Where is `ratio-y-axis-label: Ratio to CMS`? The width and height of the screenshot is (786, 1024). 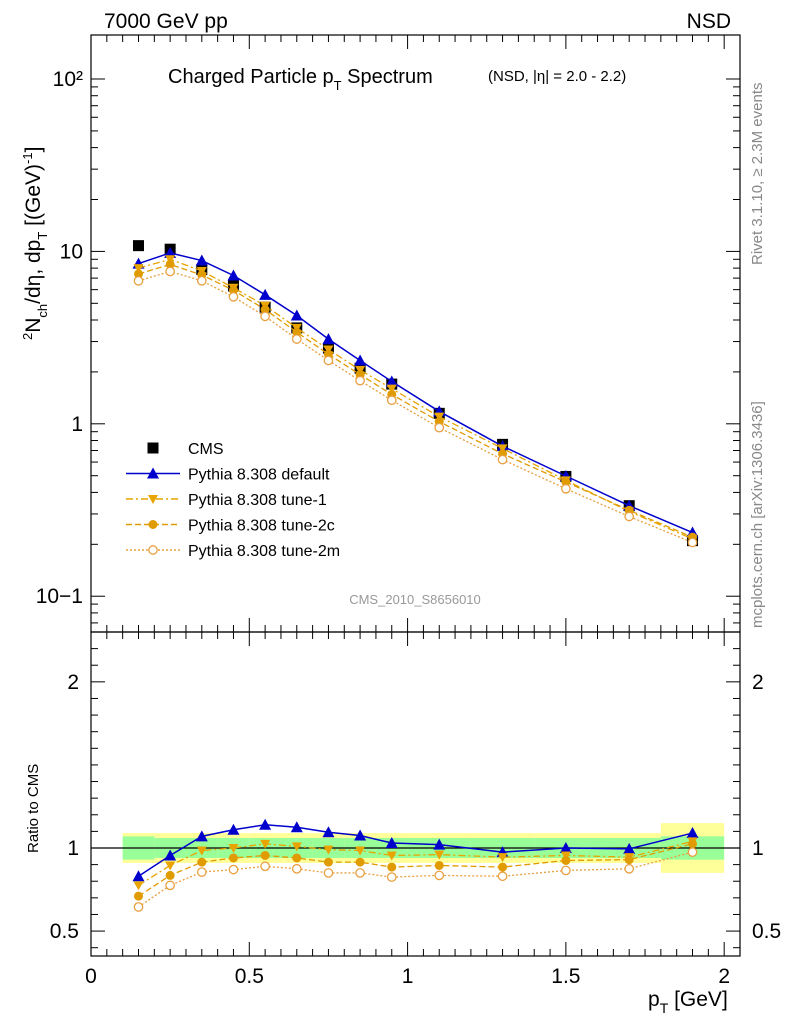 ratio-y-axis-label: Ratio to CMS is located at coordinates (33, 808).